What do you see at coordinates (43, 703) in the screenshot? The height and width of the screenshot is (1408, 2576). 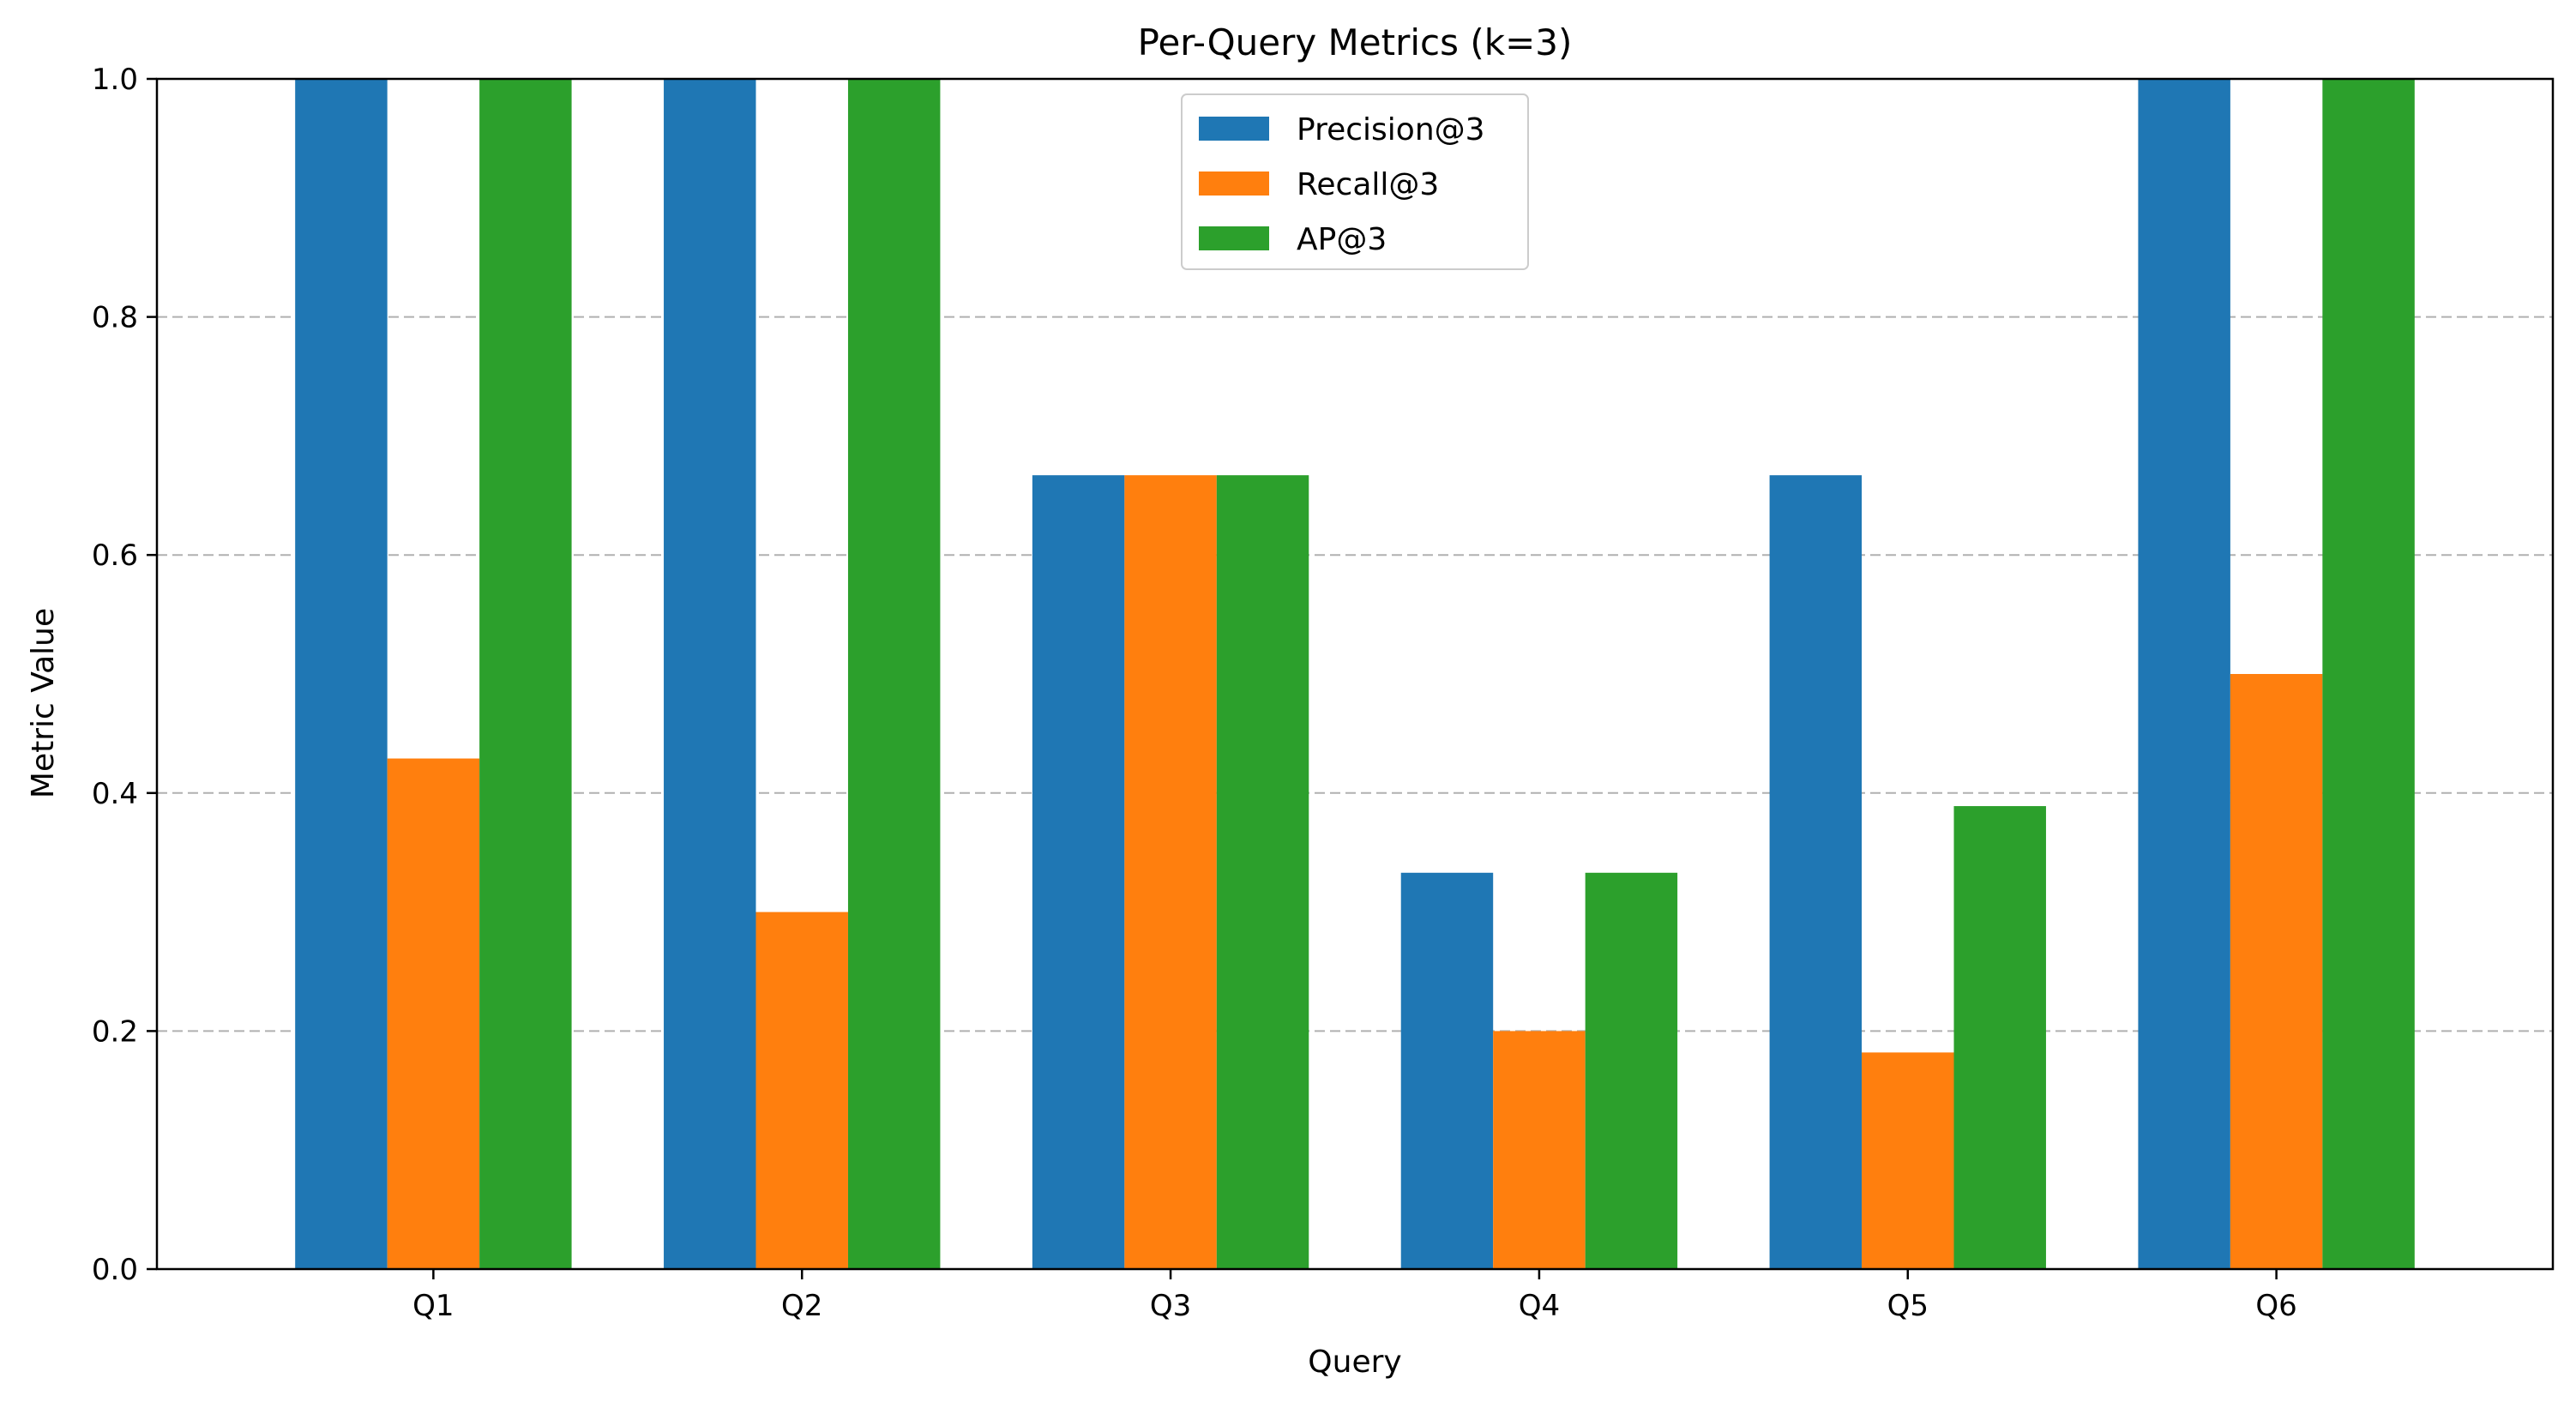 I see `y-axis-label: Metric Value` at bounding box center [43, 703].